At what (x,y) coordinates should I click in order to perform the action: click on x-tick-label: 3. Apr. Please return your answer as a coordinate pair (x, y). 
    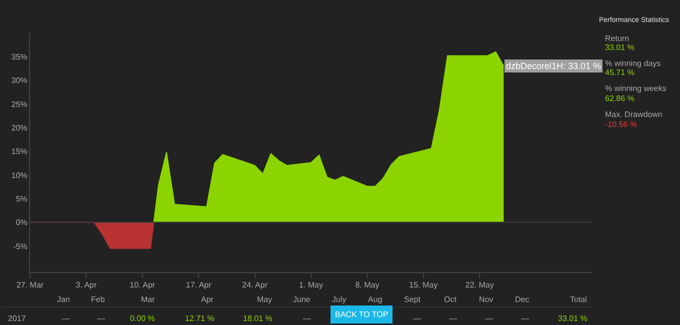
    Looking at the image, I should click on (86, 285).